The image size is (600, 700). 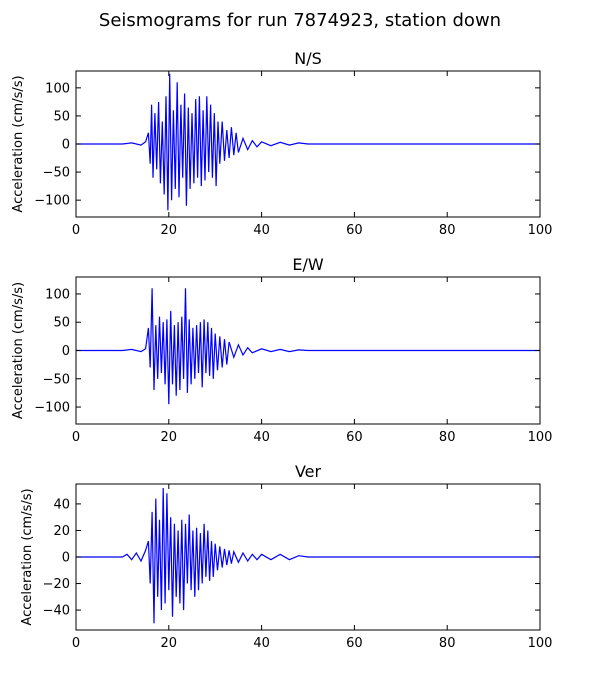 What do you see at coordinates (61, 504) in the screenshot?
I see `y-tick-label: 40` at bounding box center [61, 504].